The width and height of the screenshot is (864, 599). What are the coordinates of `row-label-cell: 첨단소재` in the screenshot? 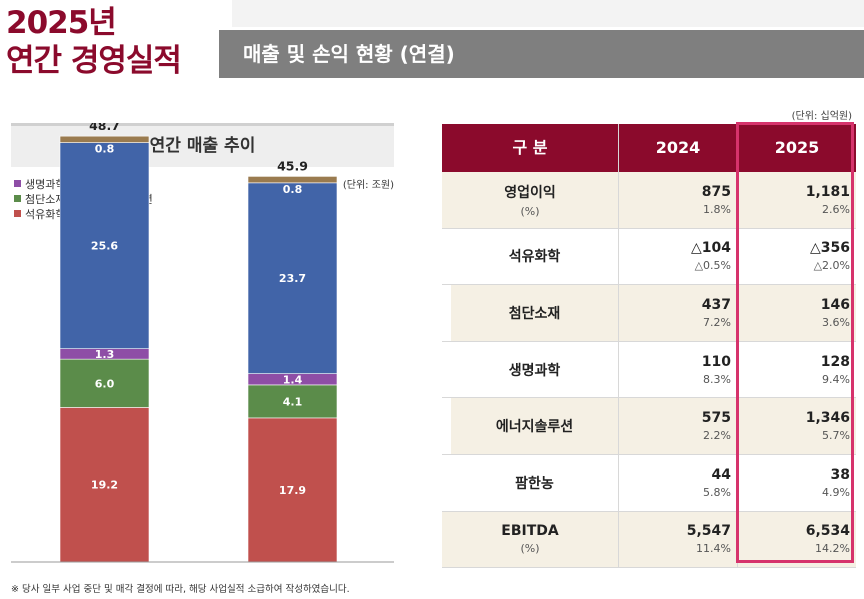 It's located at (534, 313).